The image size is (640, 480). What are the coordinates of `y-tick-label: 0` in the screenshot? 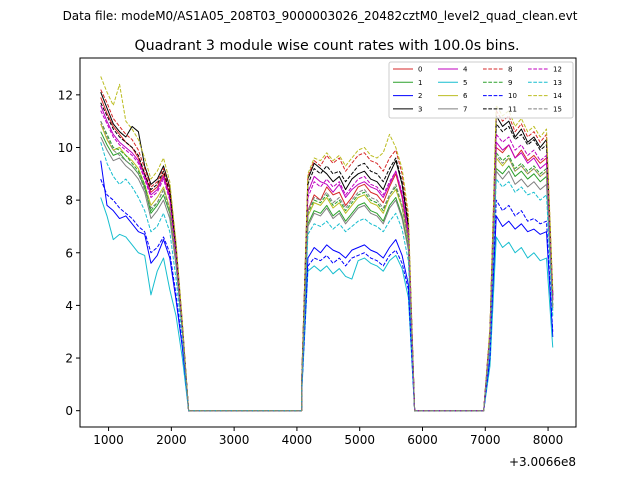 It's located at (69, 411).